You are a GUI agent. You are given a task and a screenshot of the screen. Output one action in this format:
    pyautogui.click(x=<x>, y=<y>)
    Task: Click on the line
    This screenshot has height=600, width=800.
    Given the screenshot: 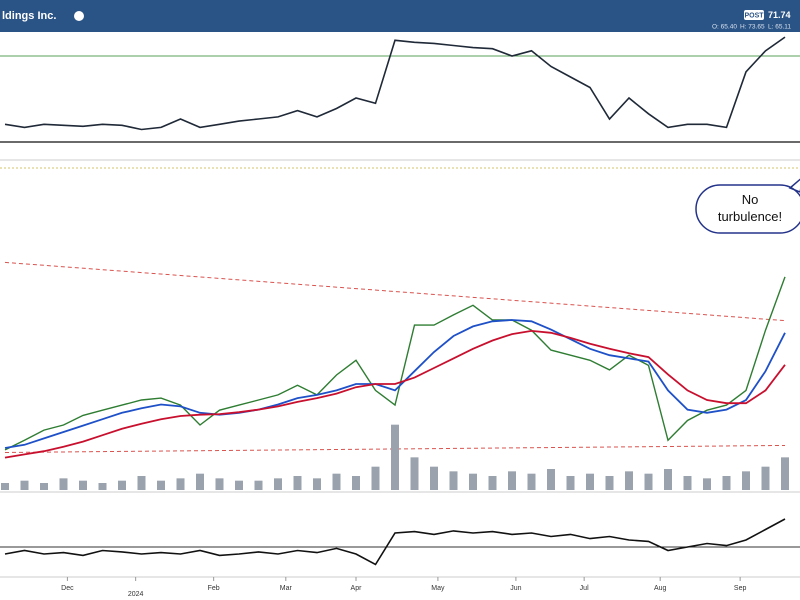 What is the action you would take?
    pyautogui.click(x=395, y=542)
    